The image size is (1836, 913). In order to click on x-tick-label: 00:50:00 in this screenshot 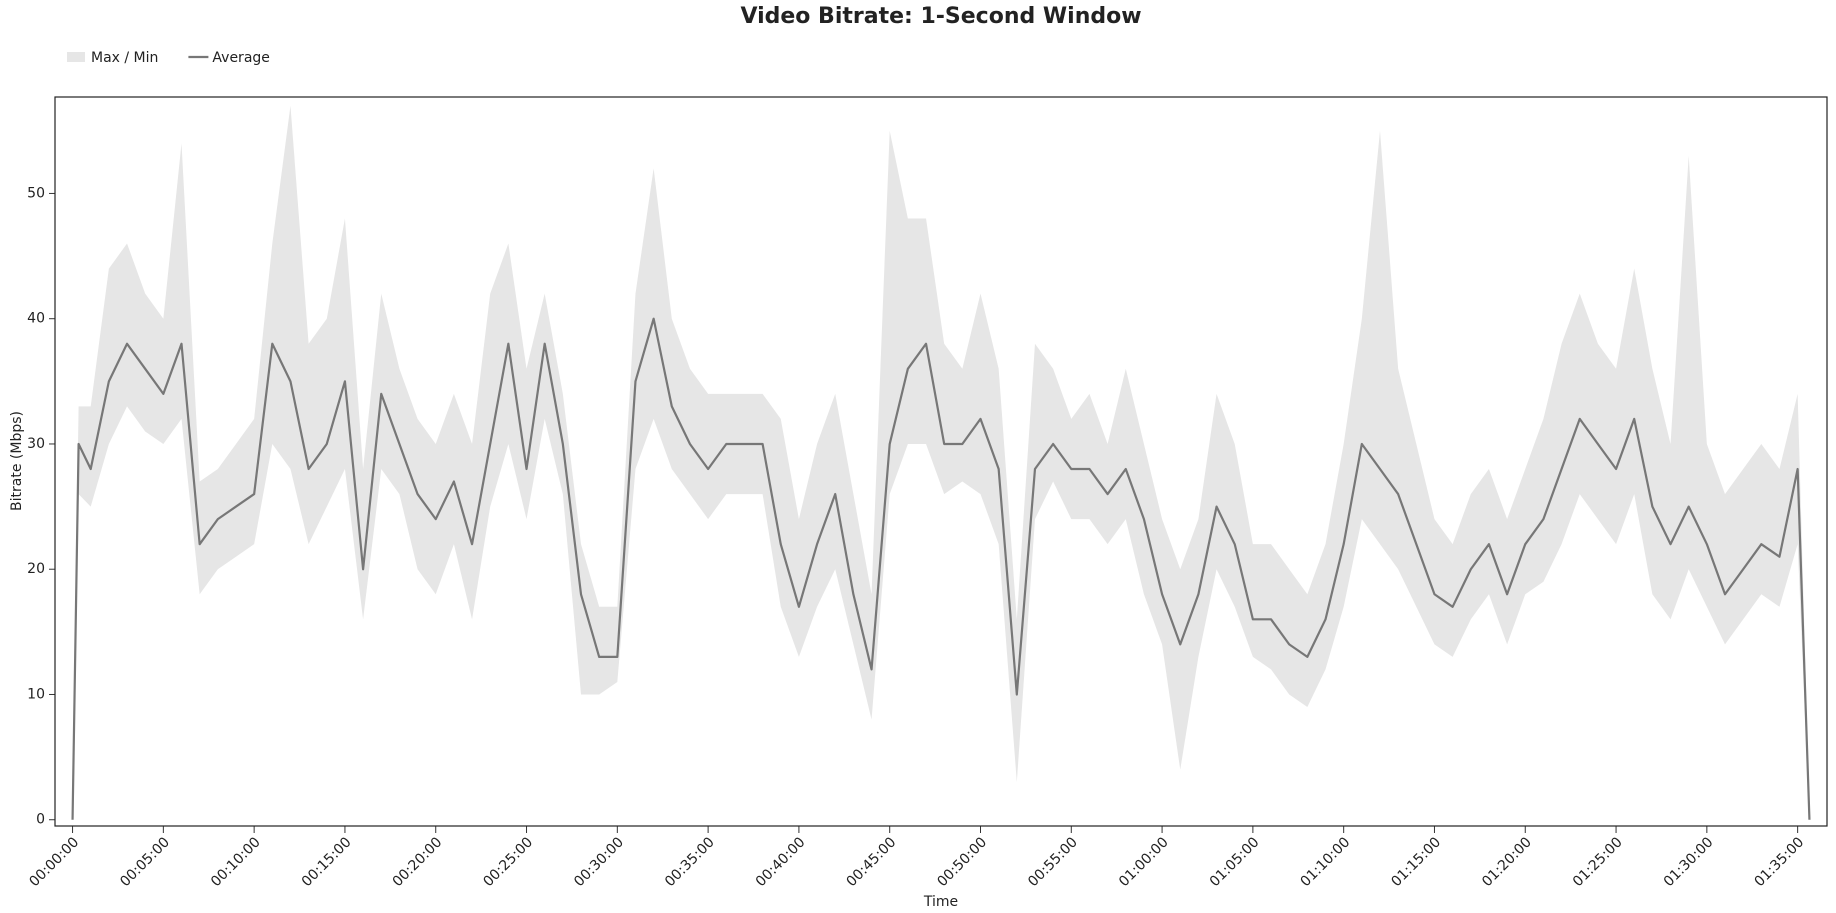, I will do `click(962, 862)`.